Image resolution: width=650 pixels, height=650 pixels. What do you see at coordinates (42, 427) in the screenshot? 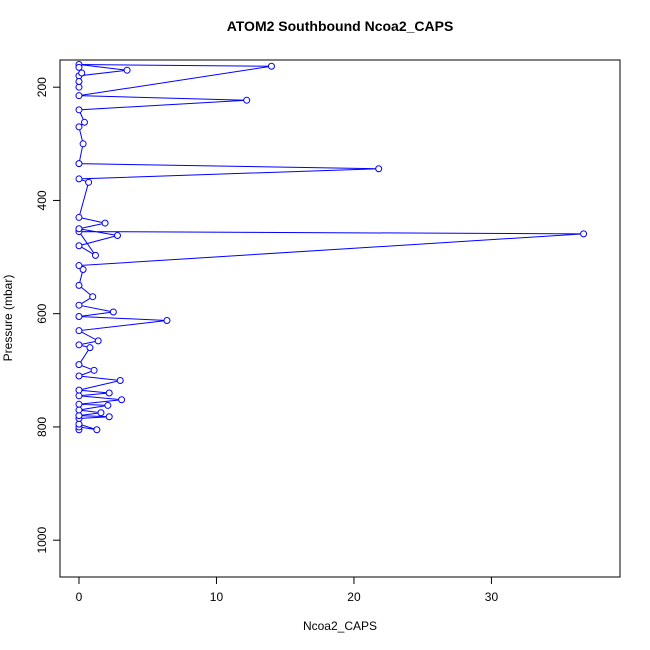
I see `y-tick-label: 800` at bounding box center [42, 427].